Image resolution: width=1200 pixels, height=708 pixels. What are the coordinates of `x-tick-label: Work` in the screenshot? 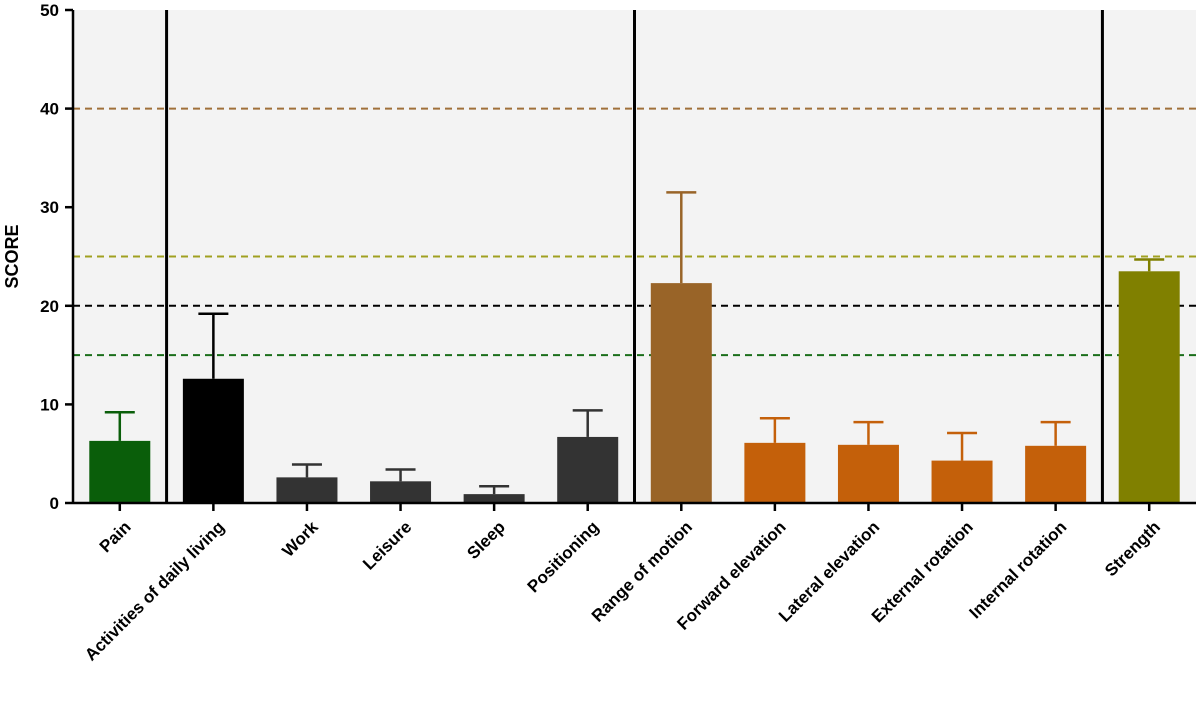 It's located at (301, 539).